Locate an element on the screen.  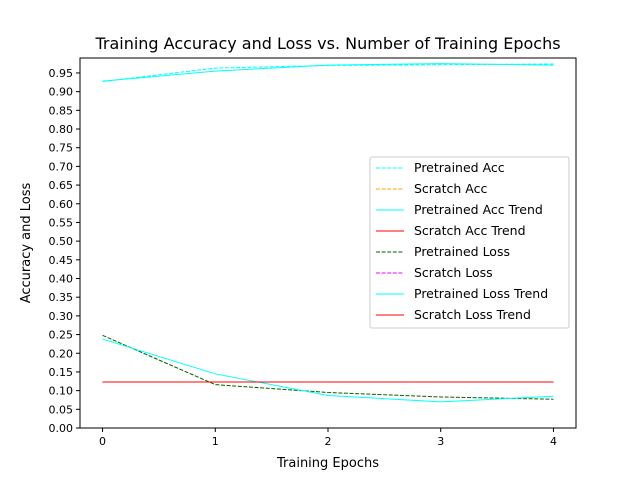
y-tick-label: 0.00 is located at coordinates (61, 428).